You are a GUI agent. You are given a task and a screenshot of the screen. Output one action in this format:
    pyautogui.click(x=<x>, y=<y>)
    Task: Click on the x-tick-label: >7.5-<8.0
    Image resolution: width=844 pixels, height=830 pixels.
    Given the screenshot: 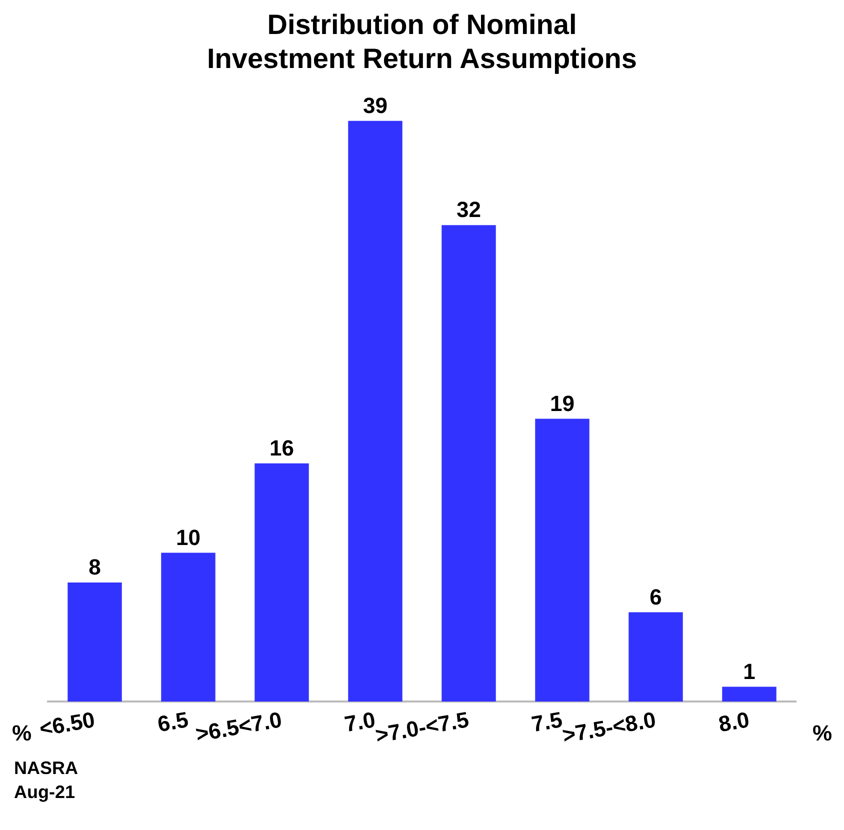 What is the action you would take?
    pyautogui.click(x=609, y=727)
    